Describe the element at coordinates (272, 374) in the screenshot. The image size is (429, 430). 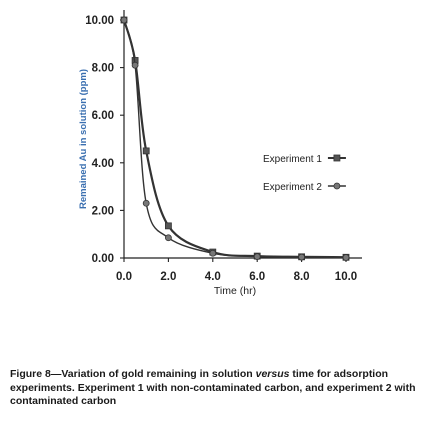
I see `caption-italic: versus` at that location.